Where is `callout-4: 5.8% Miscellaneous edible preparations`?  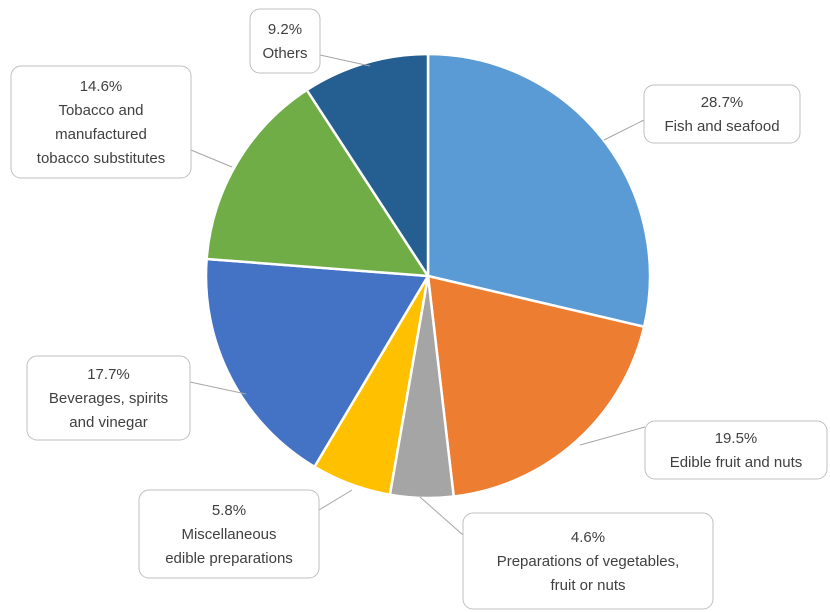
callout-4: 5.8% Miscellaneous edible preparations is located at coordinates (229, 534).